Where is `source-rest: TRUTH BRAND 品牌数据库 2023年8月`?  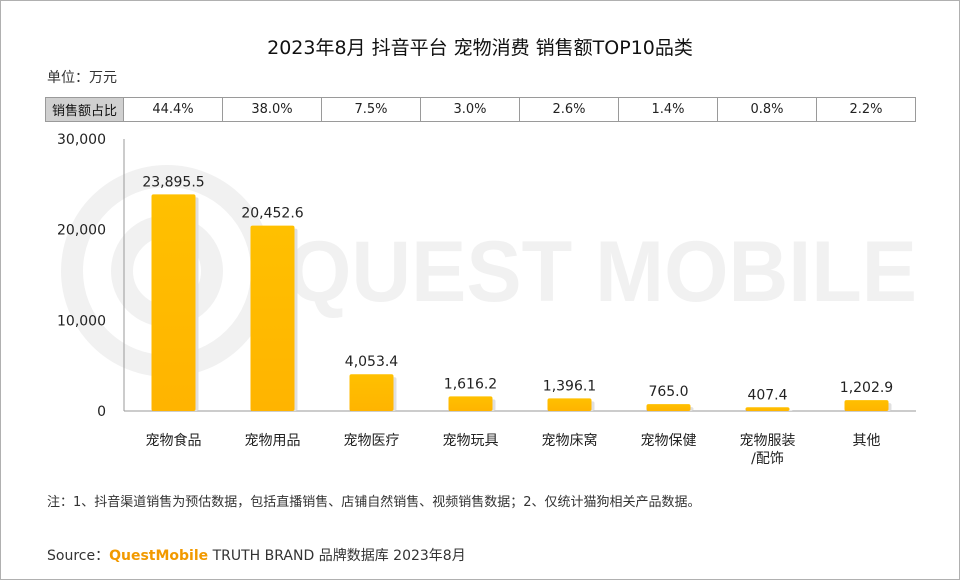 source-rest: TRUTH BRAND 品牌数据库 2023年8月 is located at coordinates (337, 556).